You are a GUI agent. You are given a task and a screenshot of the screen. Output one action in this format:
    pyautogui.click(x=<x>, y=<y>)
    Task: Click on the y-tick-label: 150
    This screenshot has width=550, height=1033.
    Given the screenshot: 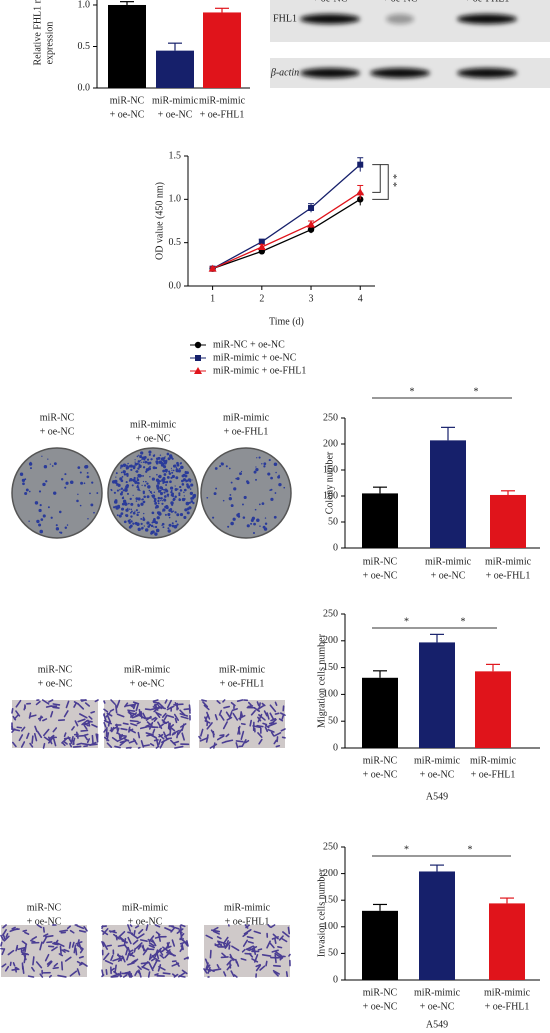 What is the action you would take?
    pyautogui.click(x=330, y=667)
    